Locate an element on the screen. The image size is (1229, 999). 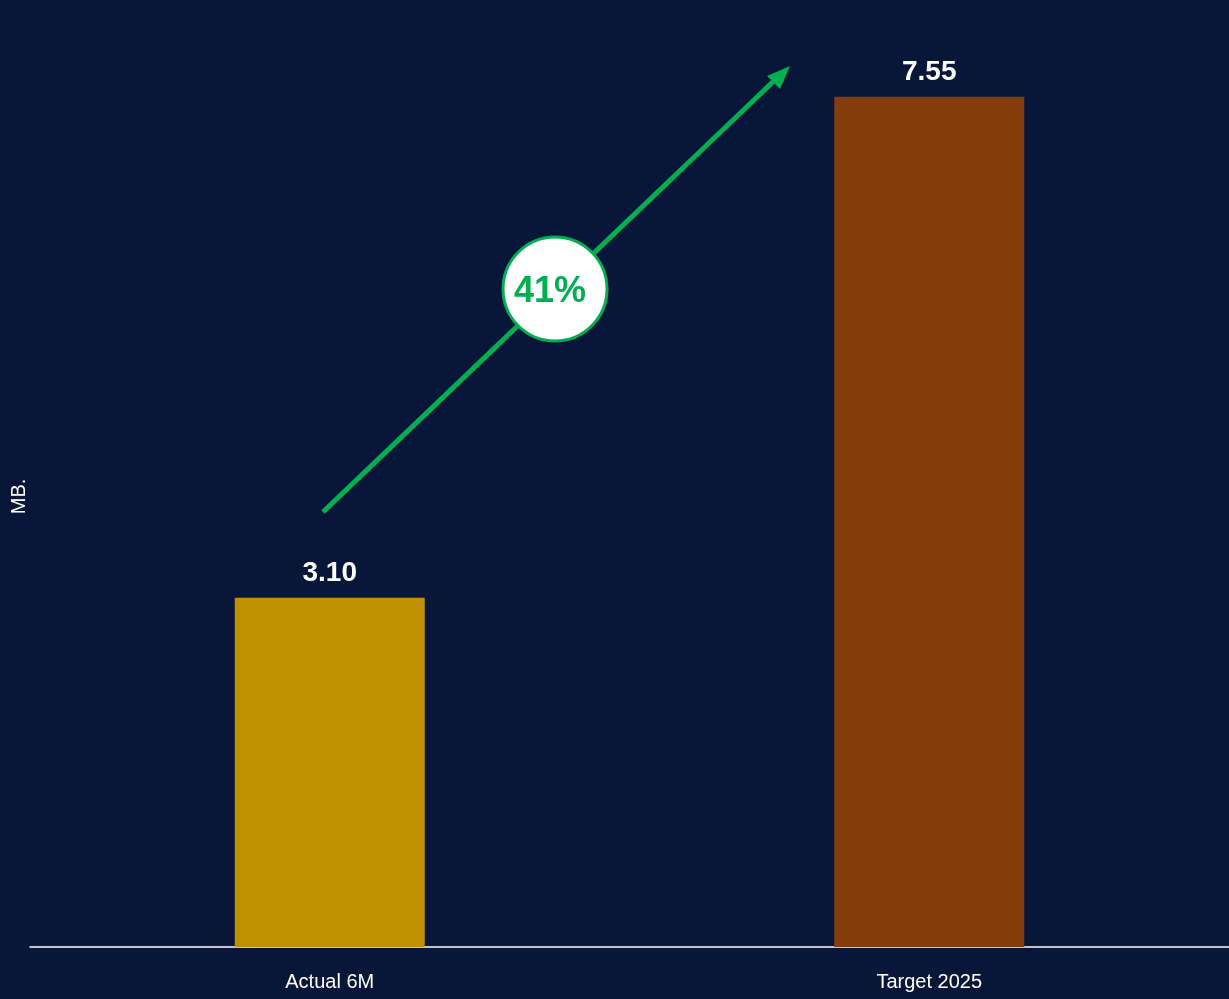
annotation: 41% is located at coordinates (550, 289).